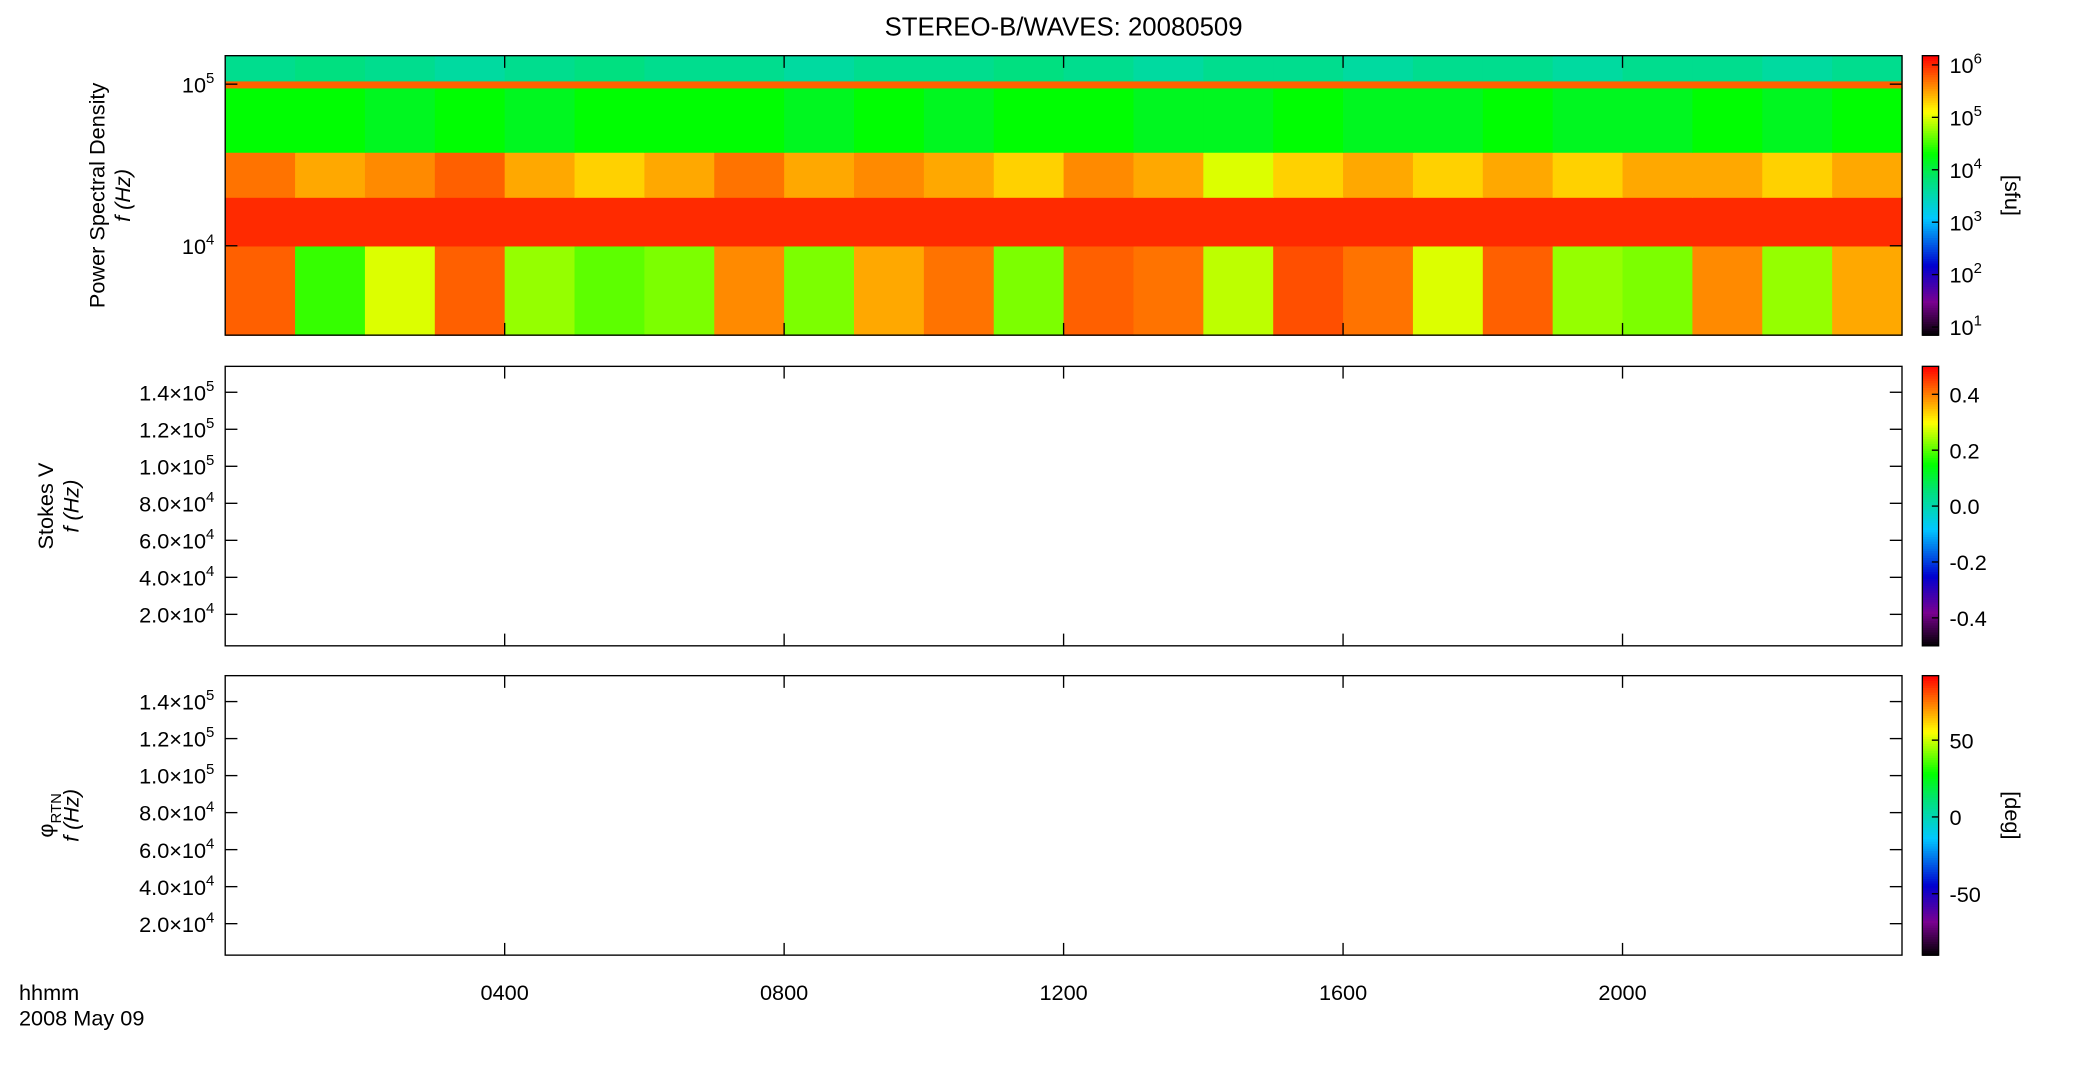 The height and width of the screenshot is (1080, 2096). Describe the element at coordinates (172, 924) in the screenshot. I see `y-tick-label-base: 2.0×10` at that location.